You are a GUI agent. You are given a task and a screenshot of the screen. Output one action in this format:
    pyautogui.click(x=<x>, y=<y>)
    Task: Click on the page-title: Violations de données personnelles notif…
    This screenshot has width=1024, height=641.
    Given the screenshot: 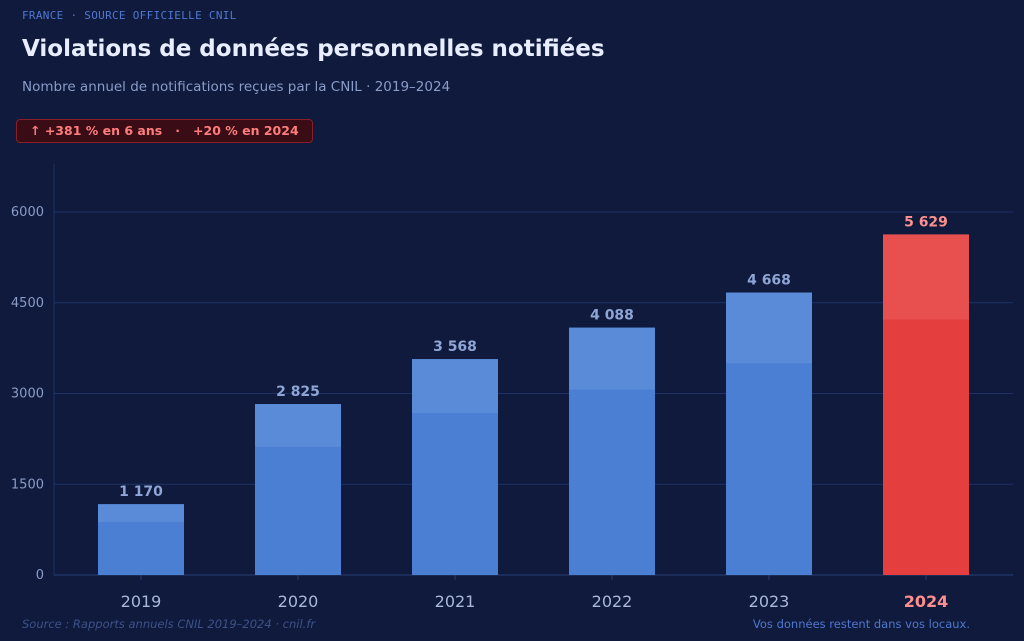 What is the action you would take?
    pyautogui.click(x=313, y=49)
    